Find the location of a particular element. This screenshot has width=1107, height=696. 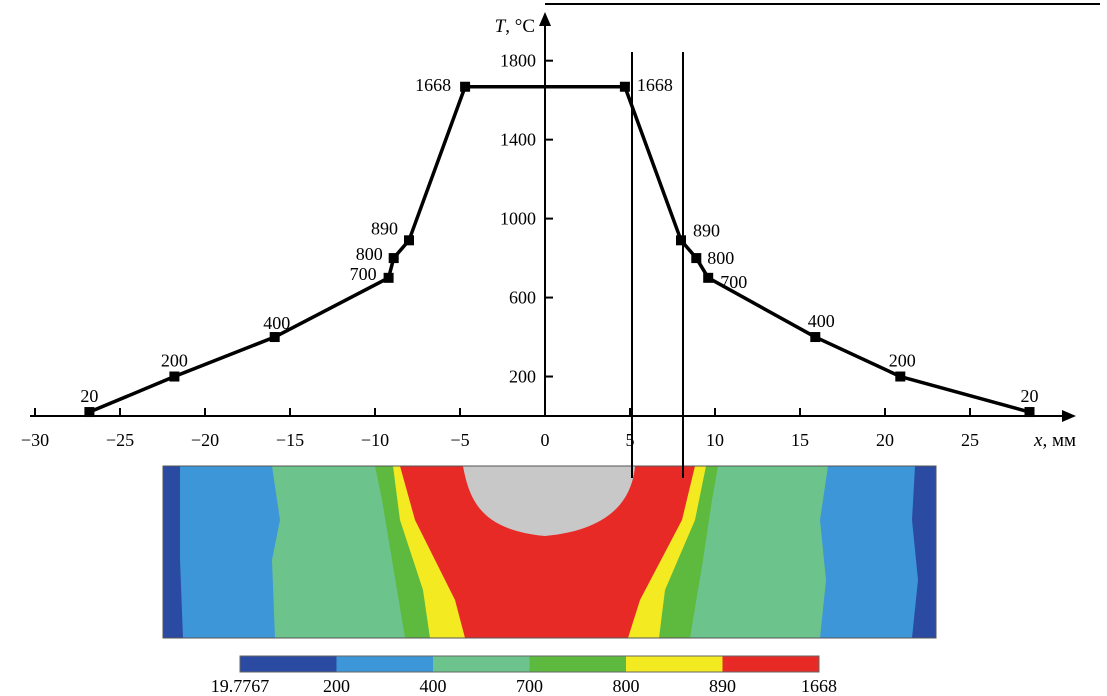

x-tick-label: 0 is located at coordinates (545, 440).